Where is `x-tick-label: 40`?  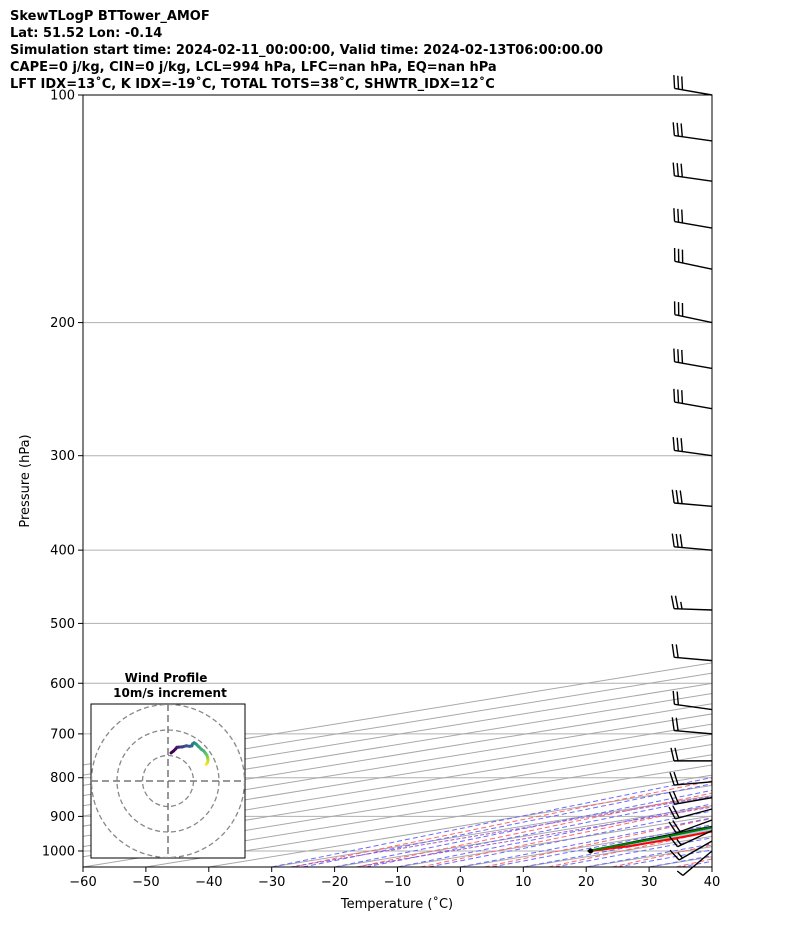 x-tick-label: 40 is located at coordinates (712, 882).